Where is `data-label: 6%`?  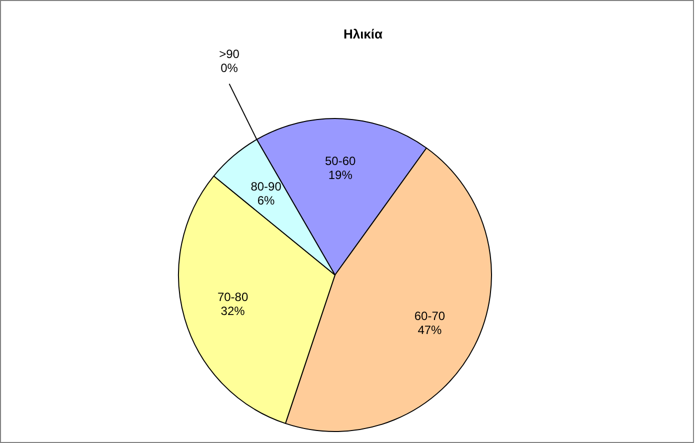 data-label: 6% is located at coordinates (266, 200).